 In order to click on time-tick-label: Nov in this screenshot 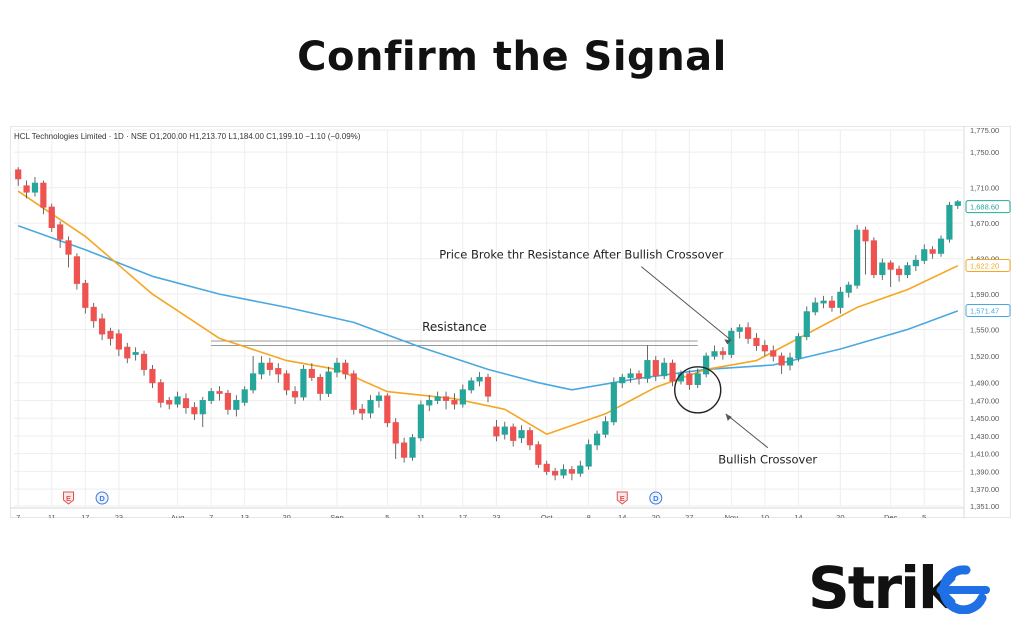, I will do `click(732, 515)`.